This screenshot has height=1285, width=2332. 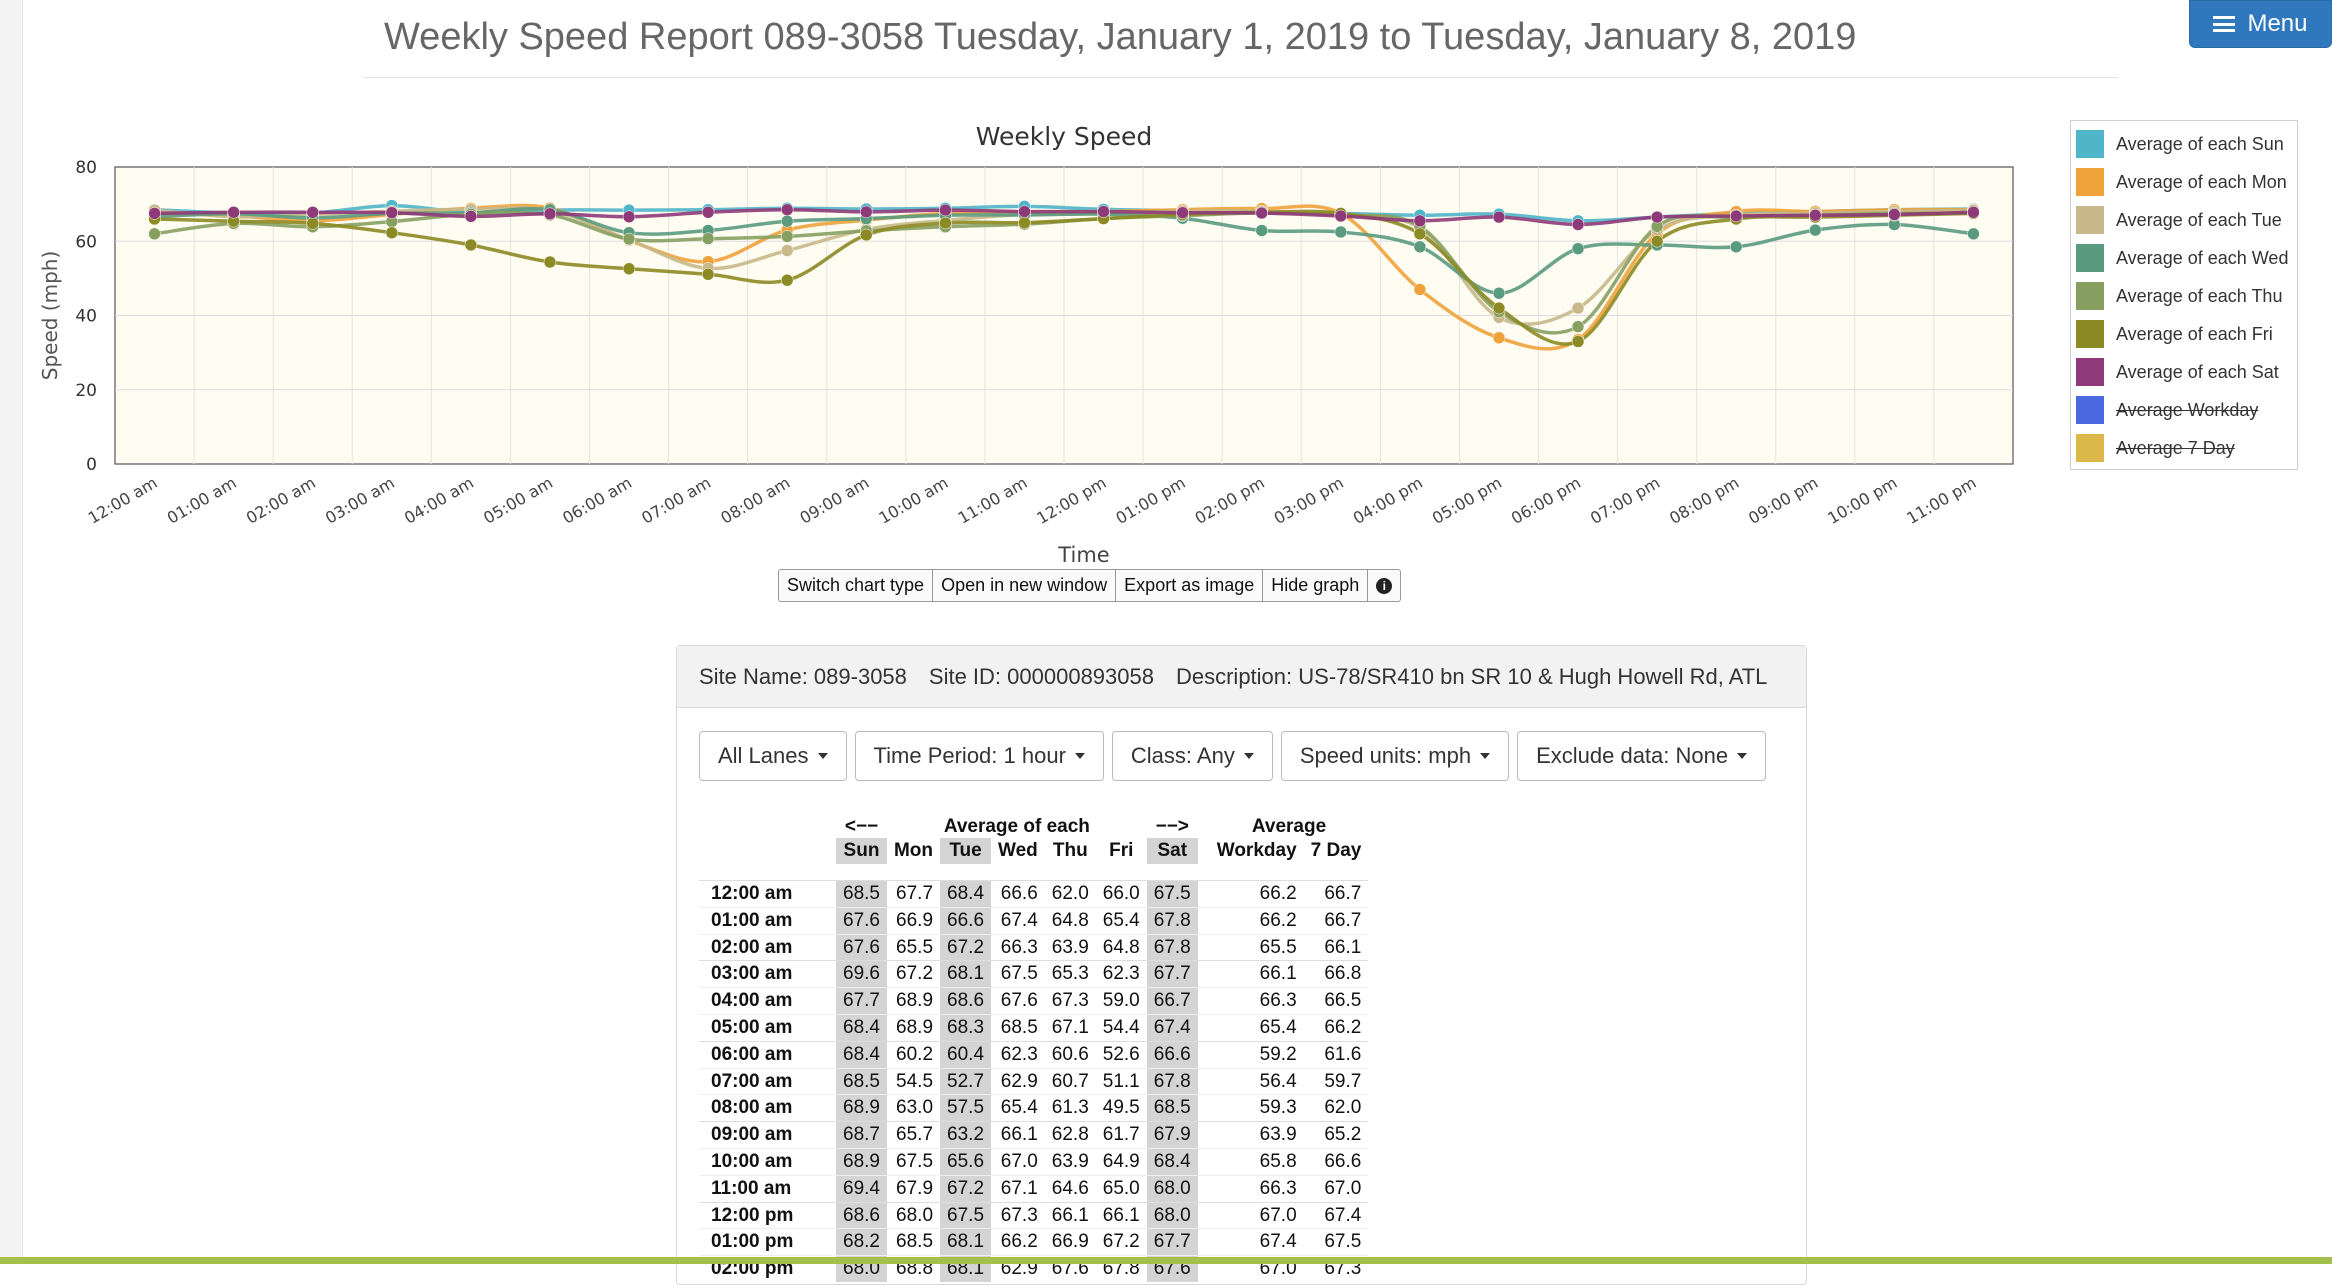 I want to click on col-header-wed: Wed, so click(x=1018, y=850).